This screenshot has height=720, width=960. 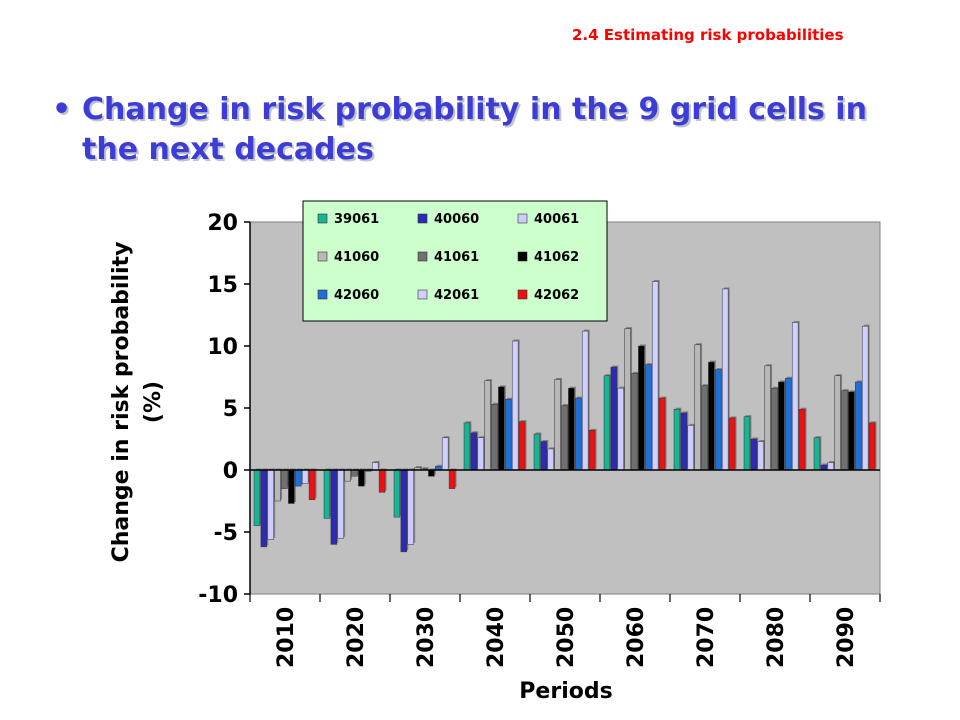 What do you see at coordinates (725, 379) in the screenshot?
I see `bar-42061-2070` at bounding box center [725, 379].